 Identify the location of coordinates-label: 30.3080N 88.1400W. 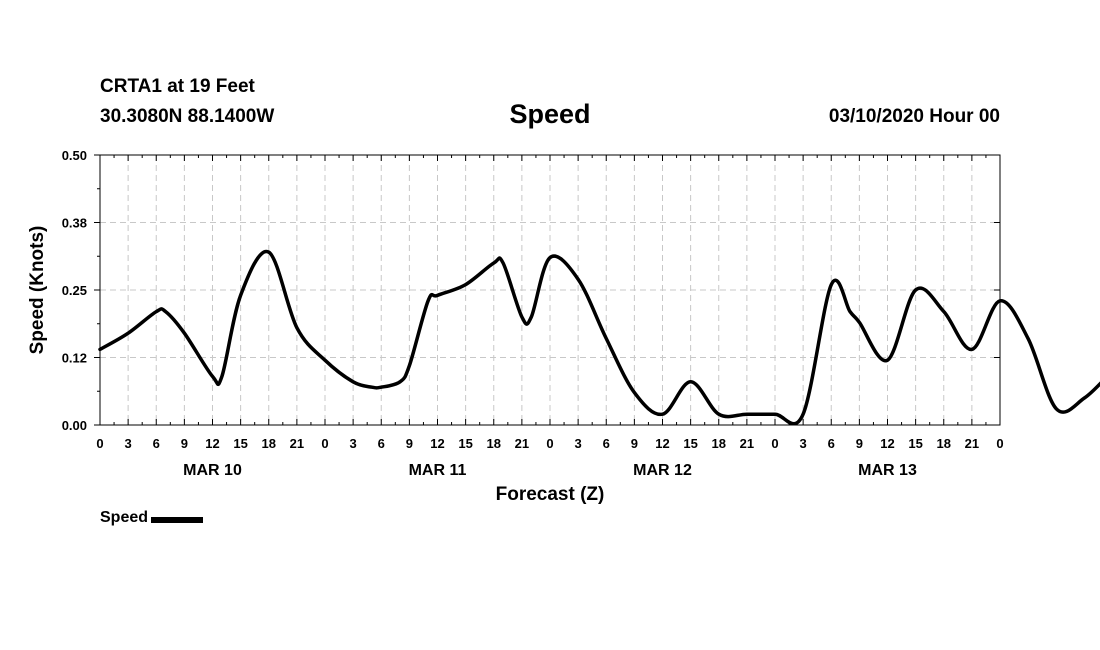
(187, 116).